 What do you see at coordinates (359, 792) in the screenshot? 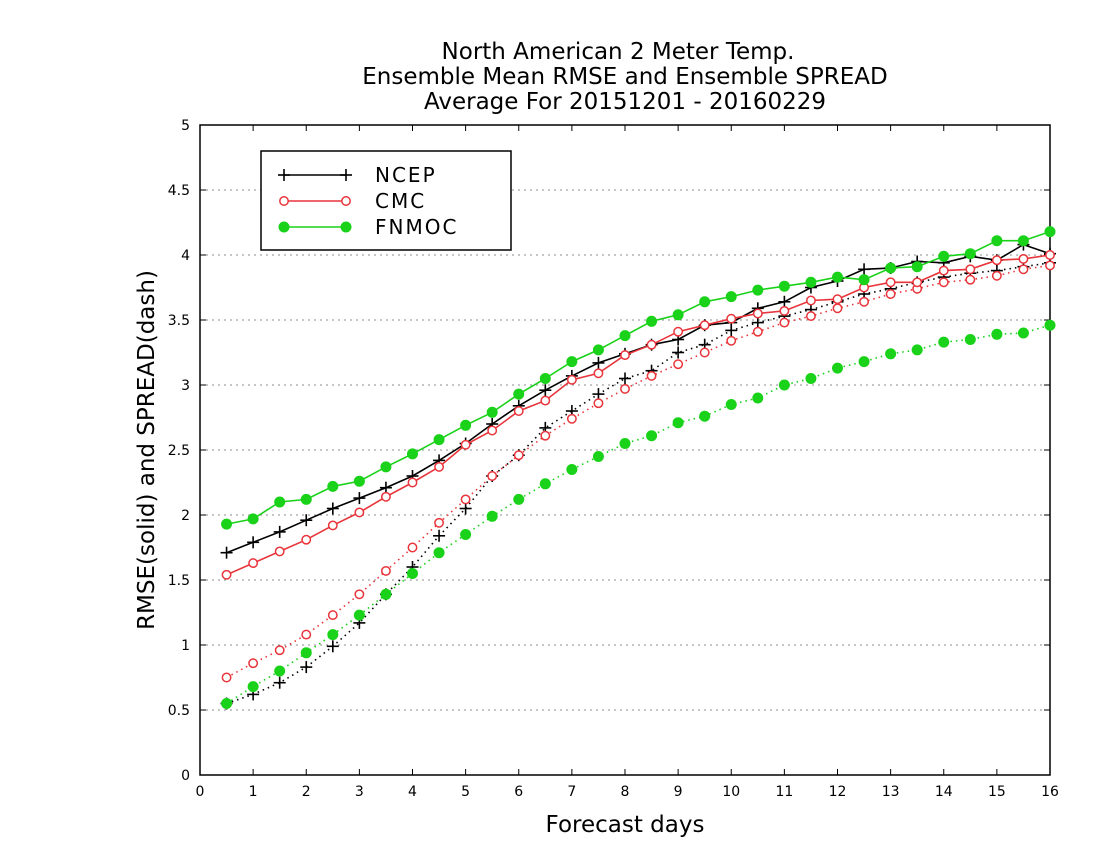
I see `x-tick-label: 3` at bounding box center [359, 792].